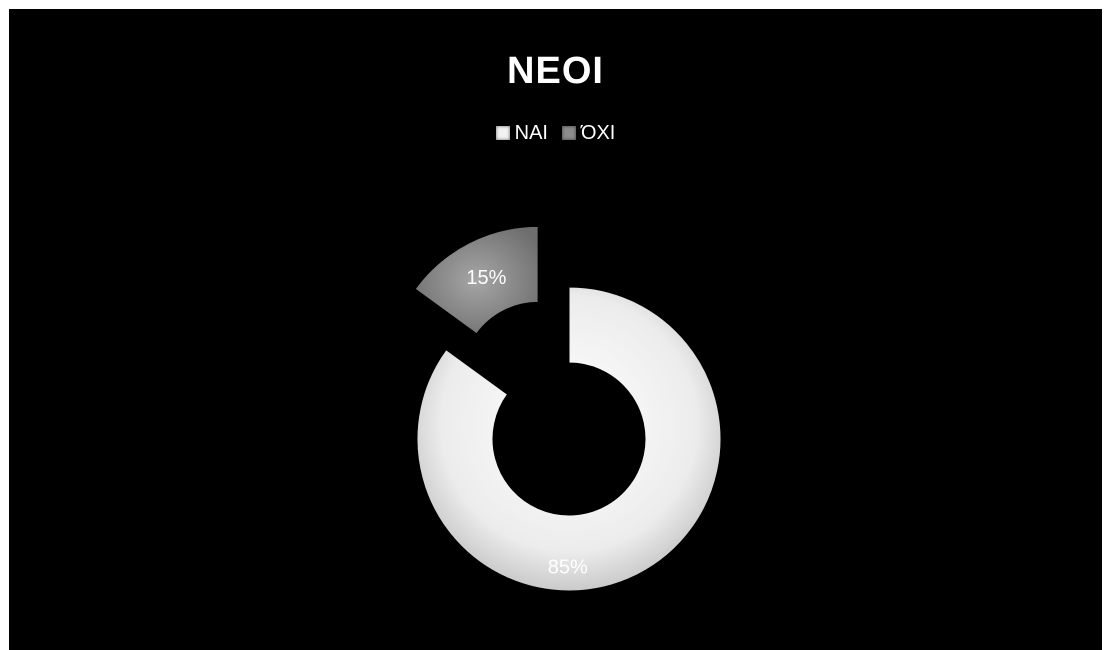 Image resolution: width=1110 pixels, height=650 pixels. What do you see at coordinates (486, 278) in the screenshot?
I see `data-label-no: 15%` at bounding box center [486, 278].